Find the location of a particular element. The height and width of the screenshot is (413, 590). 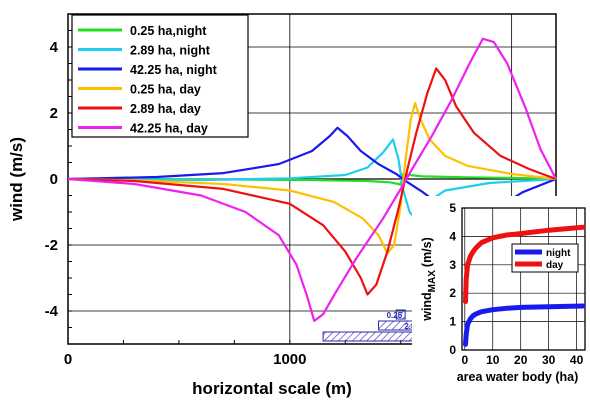

inset-y-tick-label: 0 is located at coordinates (452, 350).